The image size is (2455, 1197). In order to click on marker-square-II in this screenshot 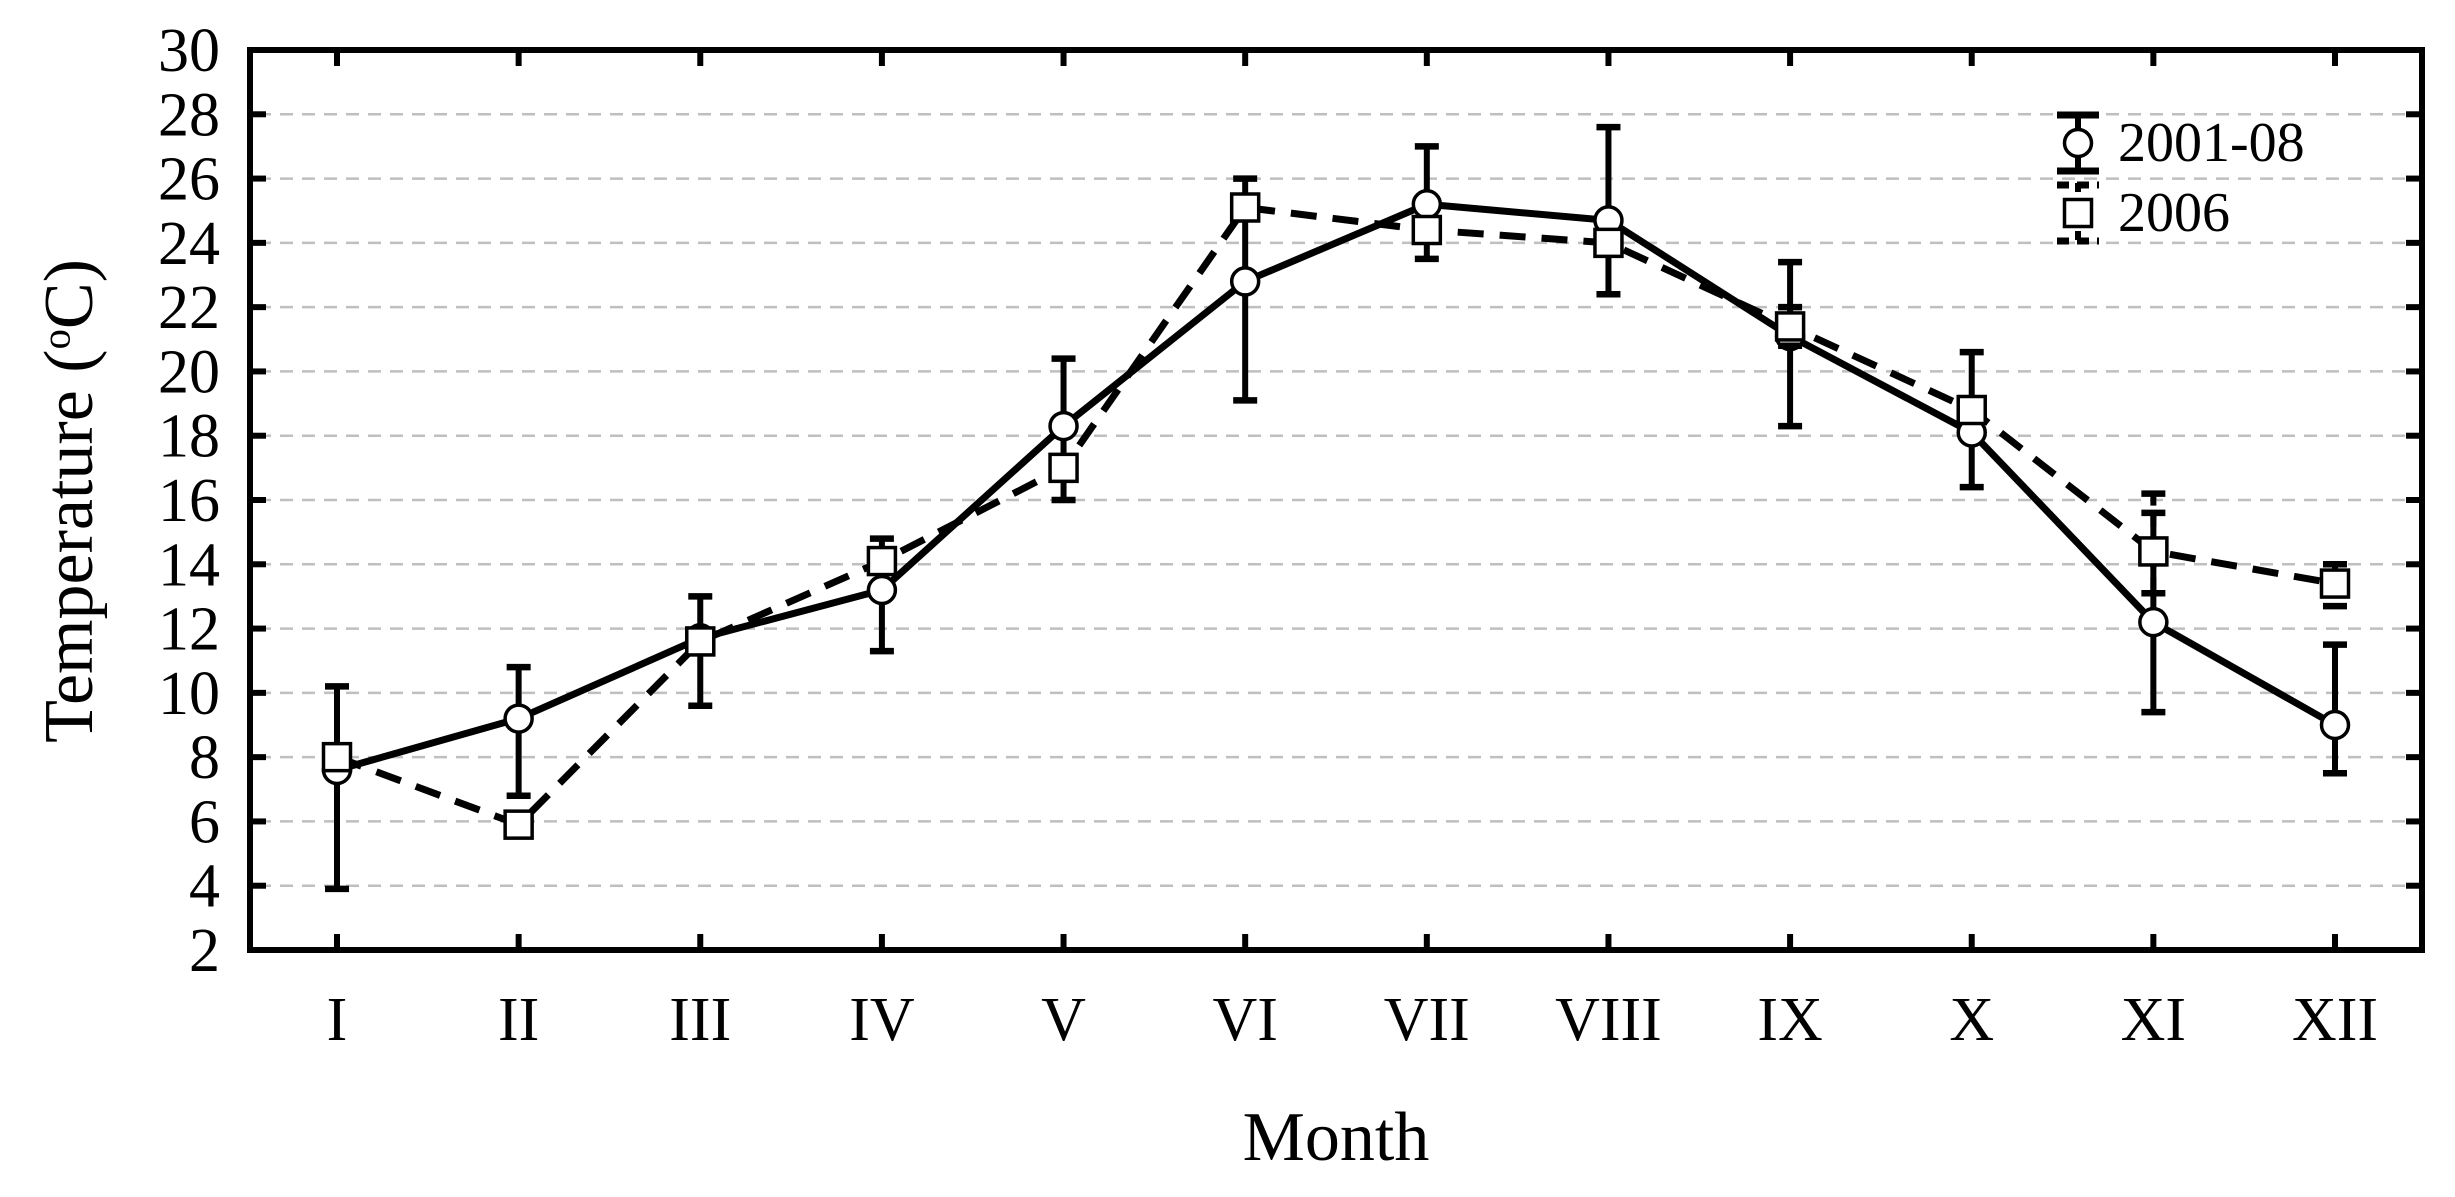, I will do `click(518, 824)`.